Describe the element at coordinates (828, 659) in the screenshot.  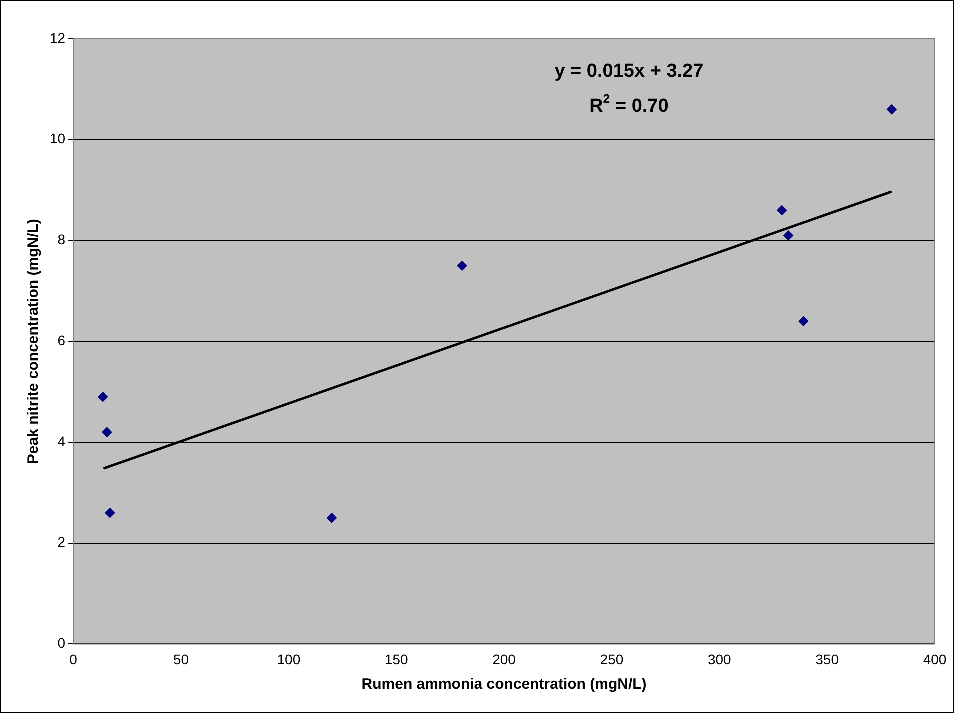
I see `x-tick-label: 350` at that location.